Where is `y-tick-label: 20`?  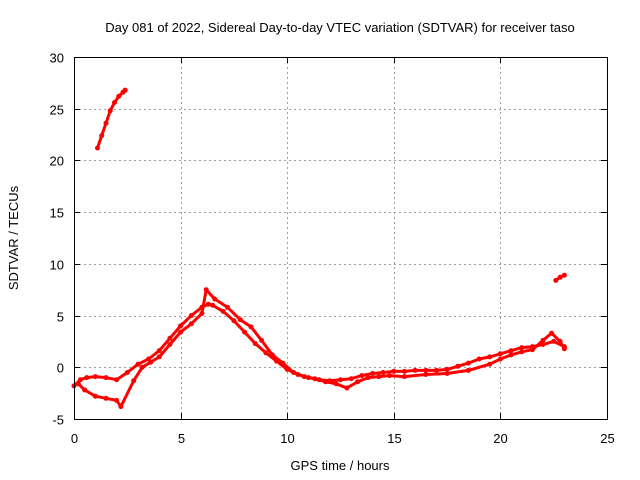
y-tick-label: 20 is located at coordinates (57, 161).